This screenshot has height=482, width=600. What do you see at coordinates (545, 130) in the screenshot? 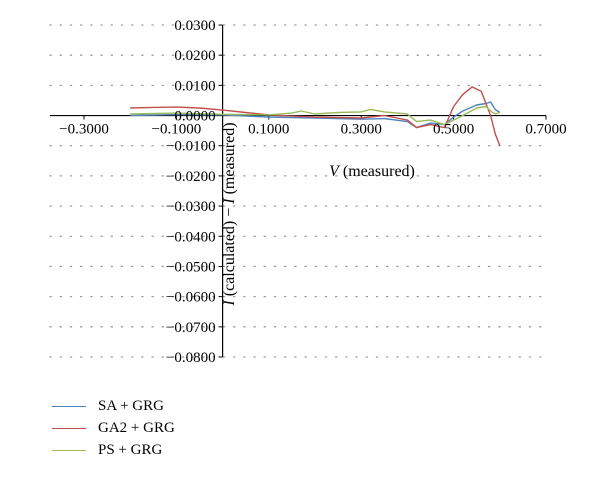
I see `x-tick-label: 0.7000` at bounding box center [545, 130].